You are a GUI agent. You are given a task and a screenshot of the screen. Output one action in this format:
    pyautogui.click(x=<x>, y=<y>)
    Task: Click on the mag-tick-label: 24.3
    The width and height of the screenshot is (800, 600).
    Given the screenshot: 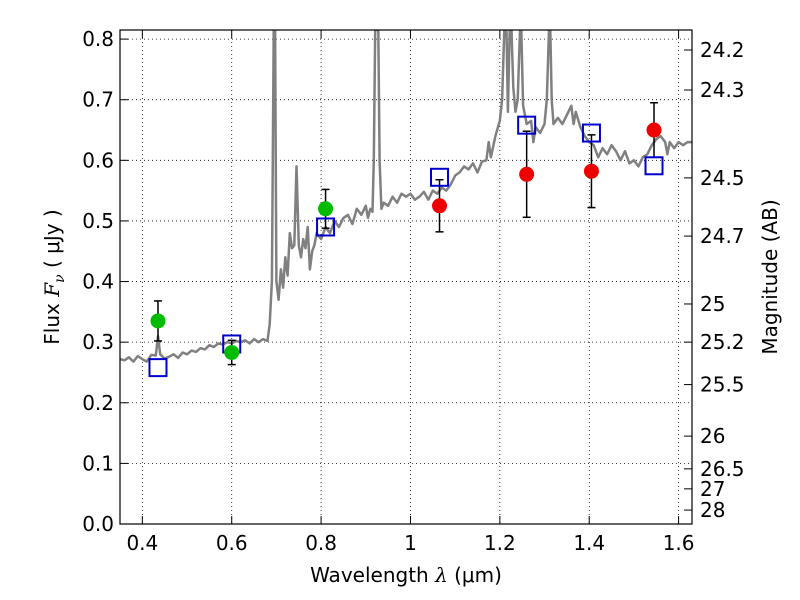 What is the action you would take?
    pyautogui.click(x=722, y=90)
    